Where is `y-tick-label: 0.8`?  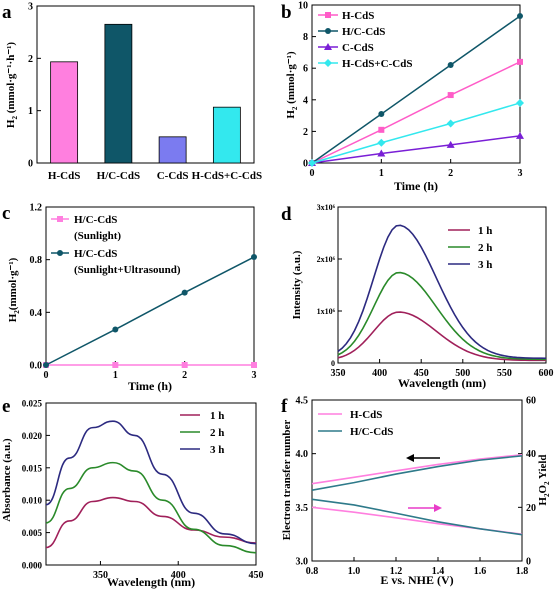
y-tick-label: 0.8 is located at coordinates (36, 260).